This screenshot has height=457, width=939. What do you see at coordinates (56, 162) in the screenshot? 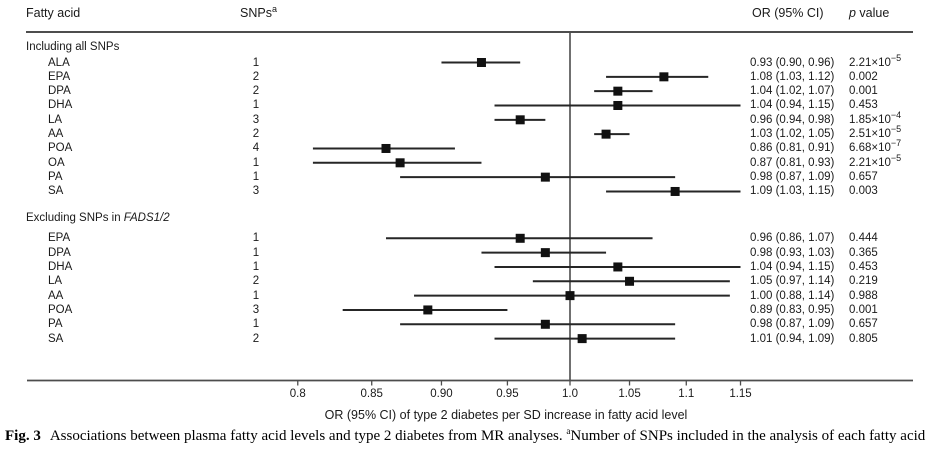
I see `fatty-acid-label: OA` at bounding box center [56, 162].